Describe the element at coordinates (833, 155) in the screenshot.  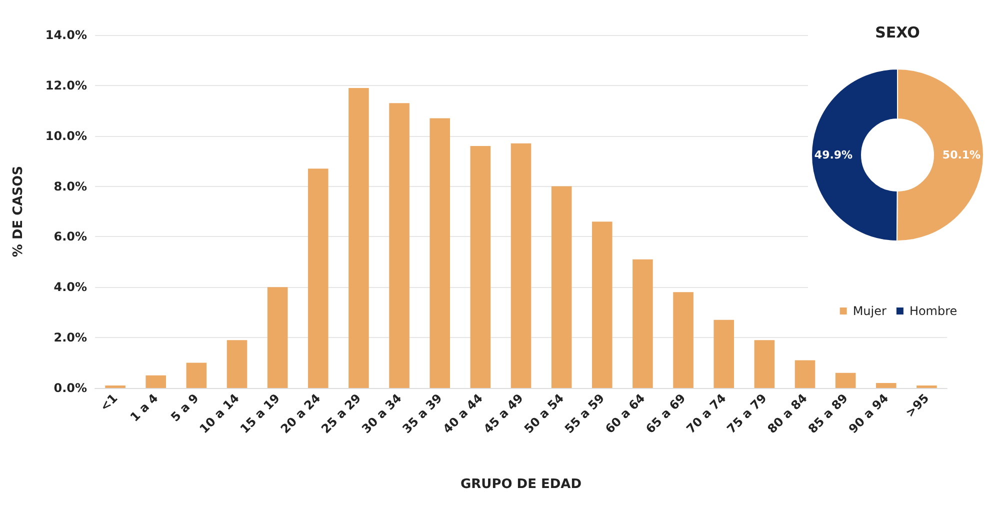
I see `data-label: 49.9%` at that location.